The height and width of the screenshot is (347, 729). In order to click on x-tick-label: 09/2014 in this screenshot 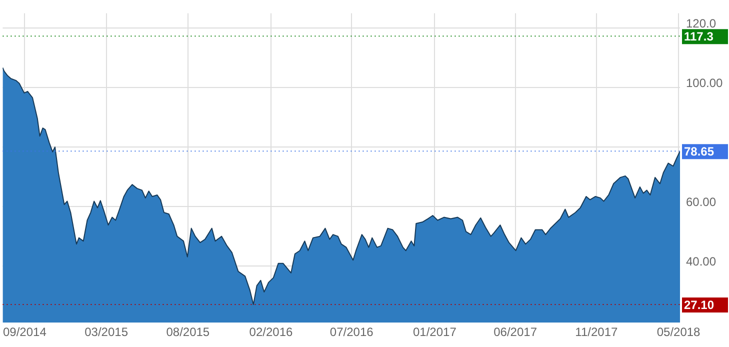, I will do `click(24, 332)`.